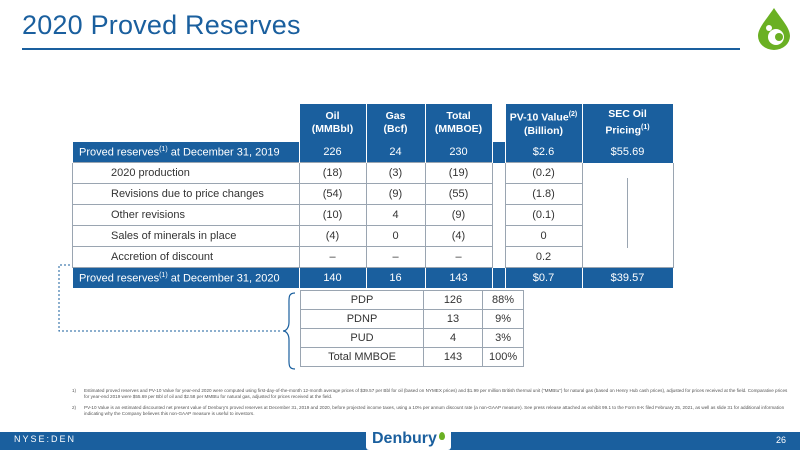 Image resolution: width=800 pixels, height=450 pixels. Describe the element at coordinates (543, 277) in the screenshot. I see `cell-pv10: $0.7` at that location.